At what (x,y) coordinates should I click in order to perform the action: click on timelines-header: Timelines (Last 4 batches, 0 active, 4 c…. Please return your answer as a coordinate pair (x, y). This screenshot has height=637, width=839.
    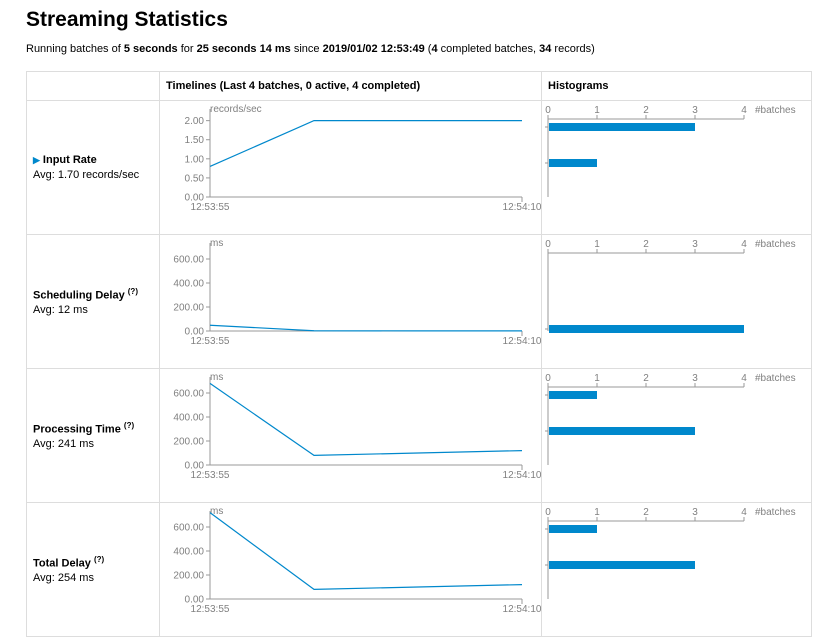
    Looking at the image, I should click on (350, 86).